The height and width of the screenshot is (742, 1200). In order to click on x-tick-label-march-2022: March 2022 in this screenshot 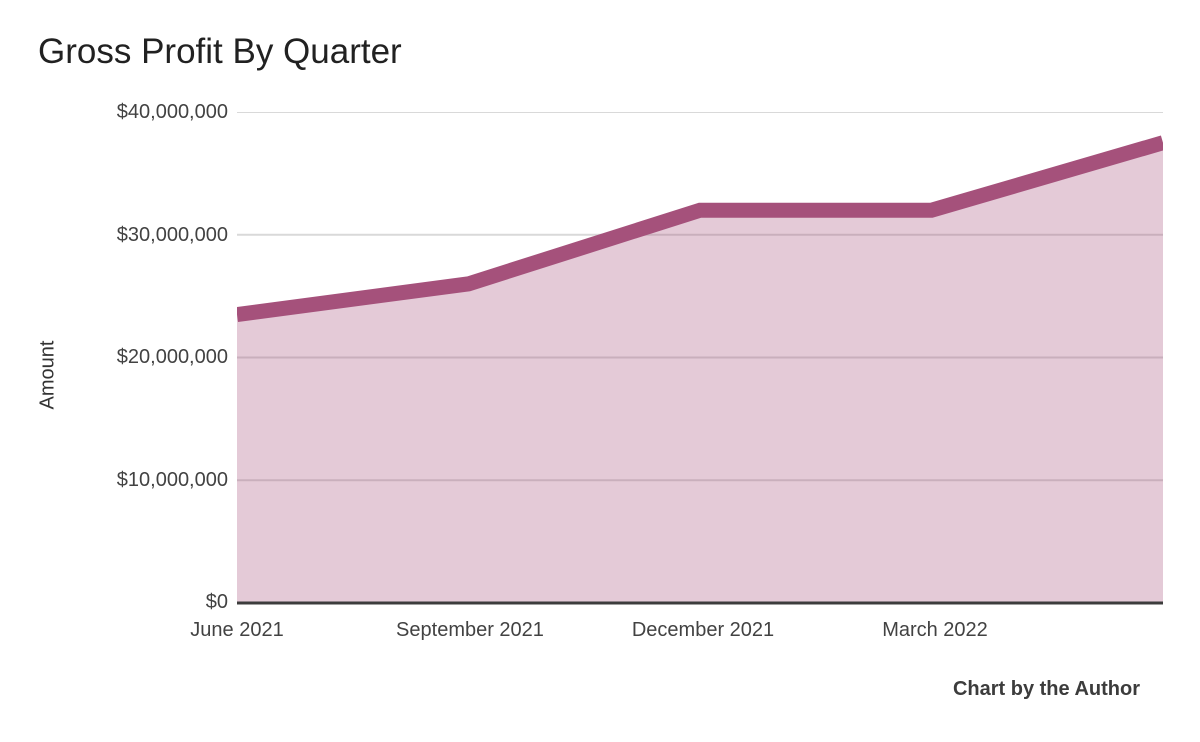, I will do `click(935, 630)`.